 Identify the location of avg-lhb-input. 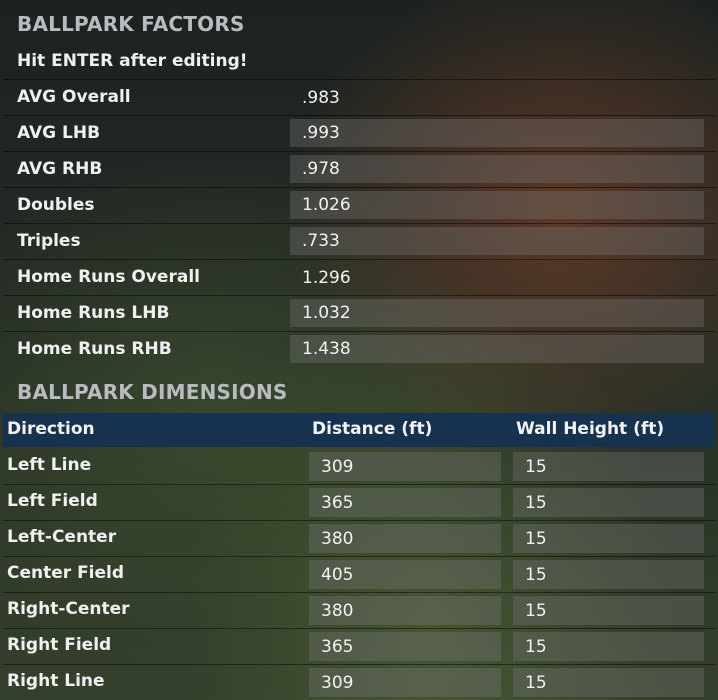
(497, 133).